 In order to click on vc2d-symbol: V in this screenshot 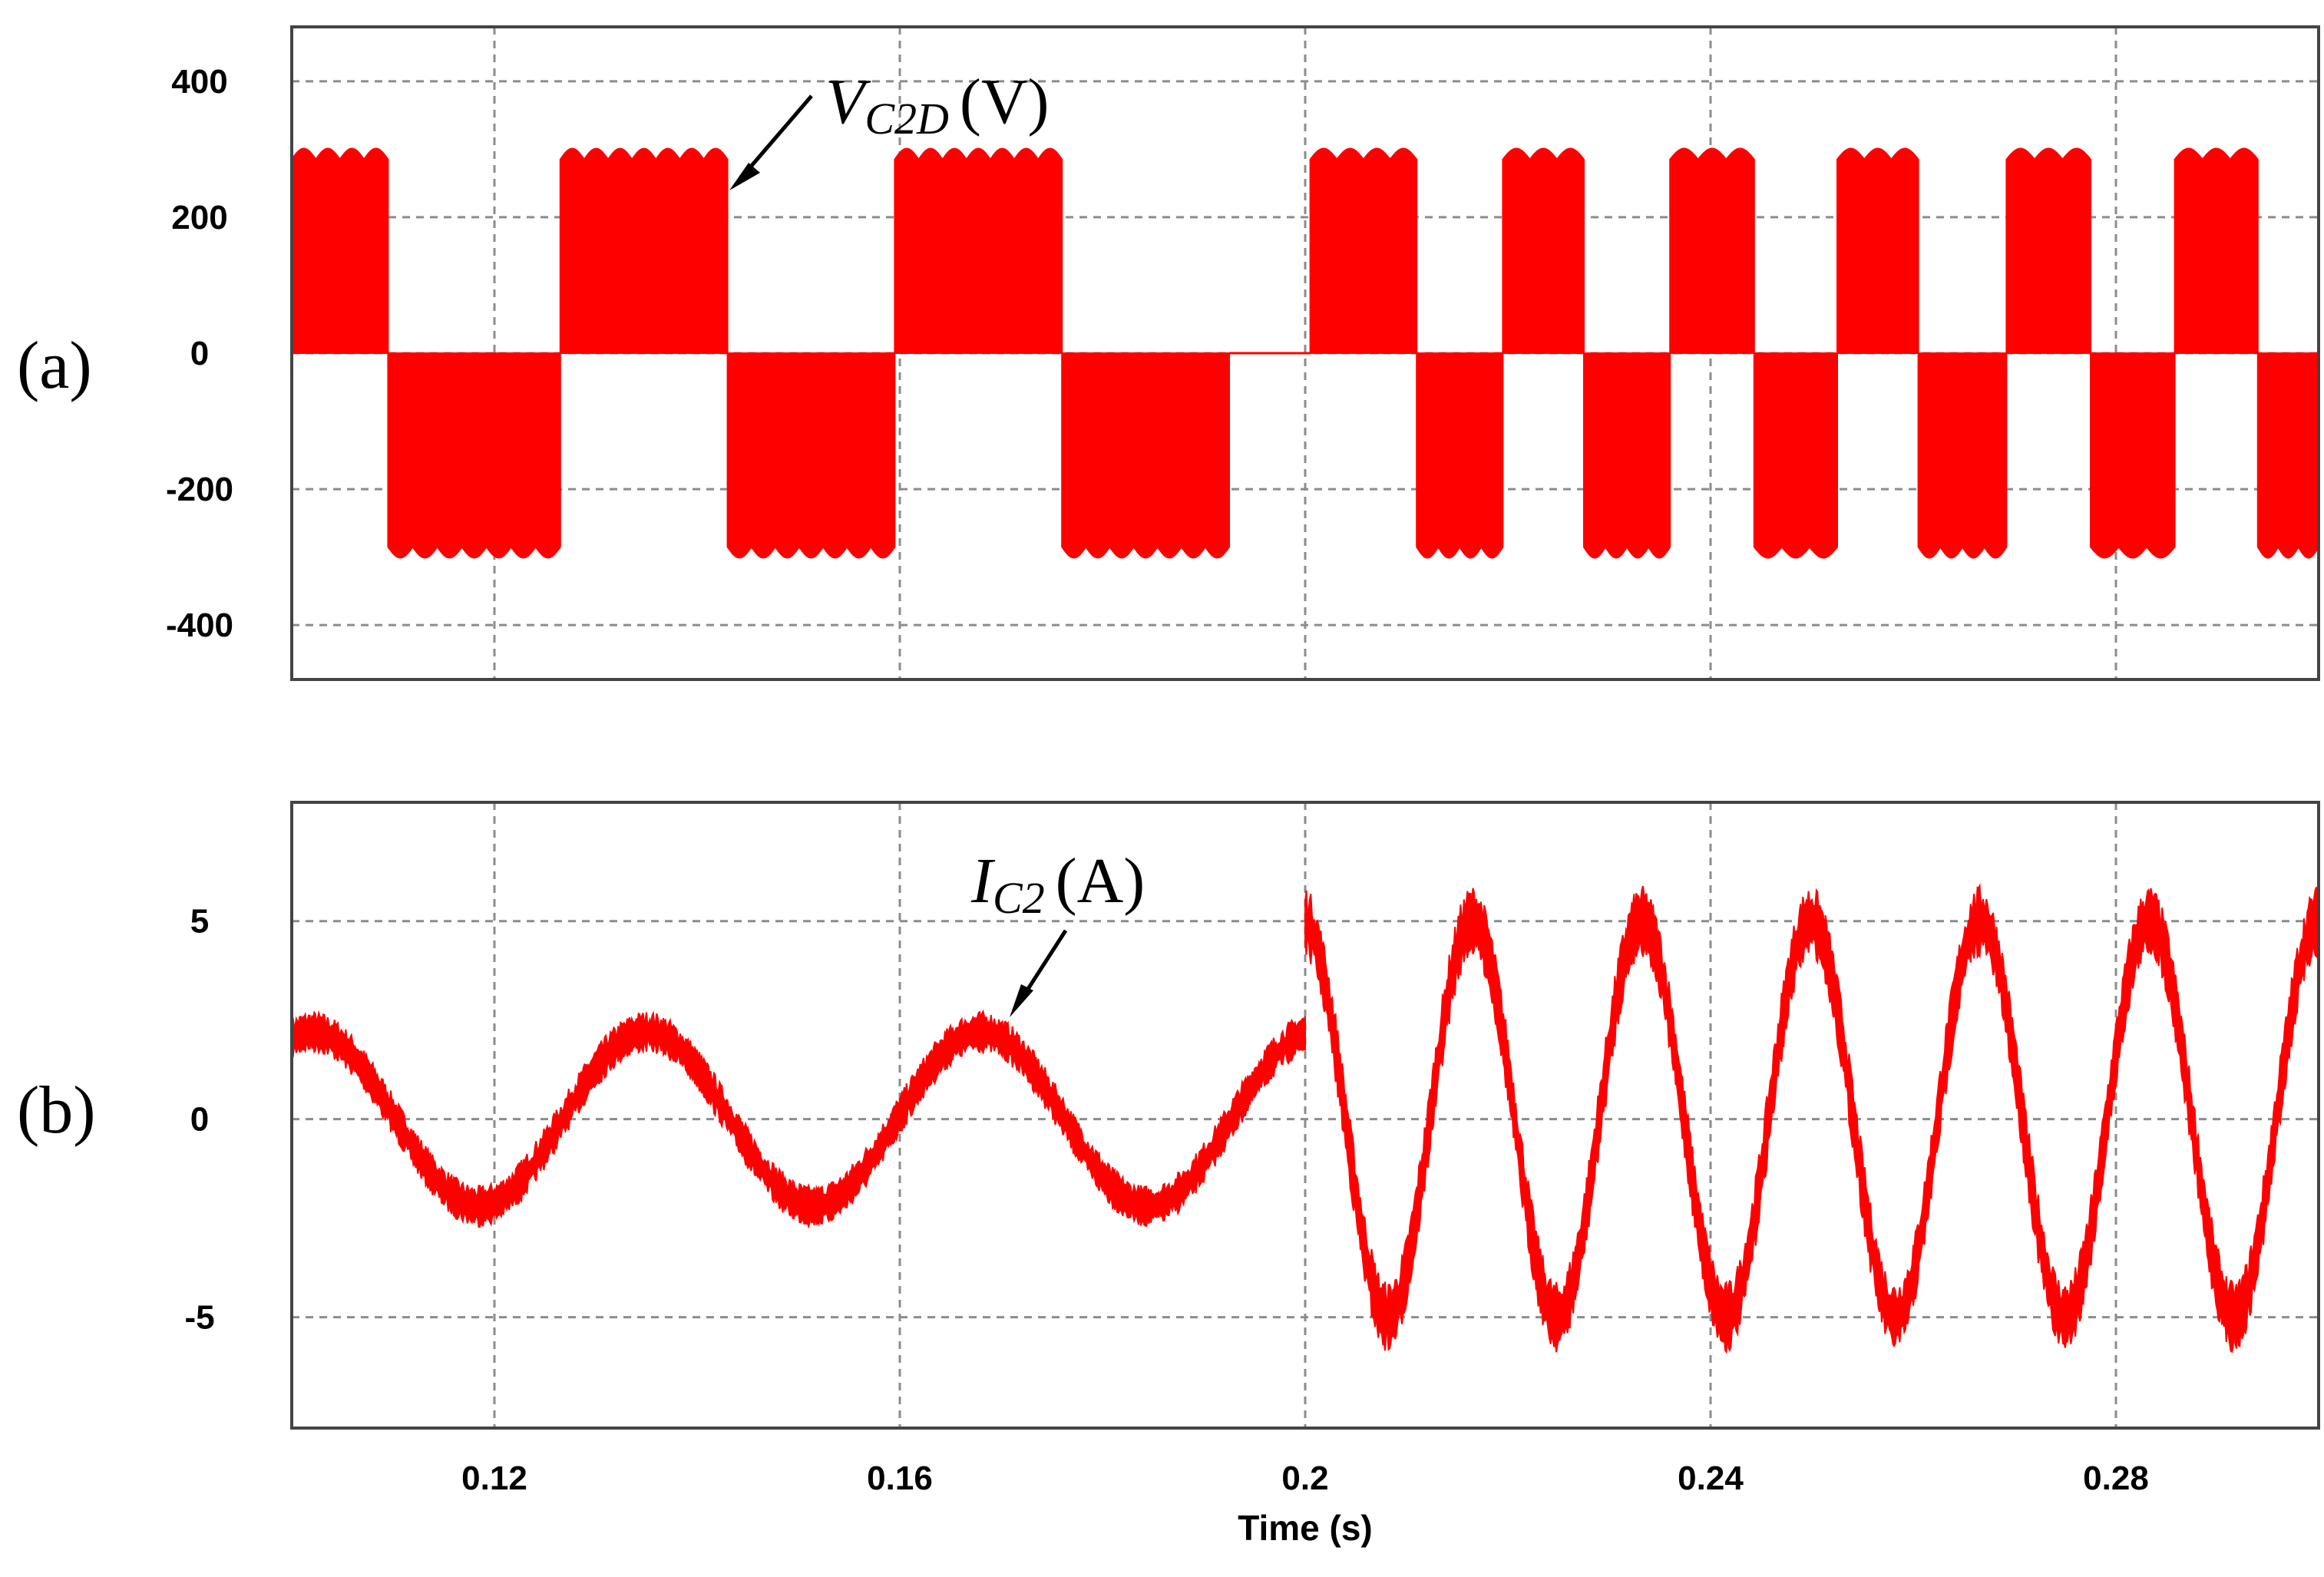, I will do `click(848, 101)`.